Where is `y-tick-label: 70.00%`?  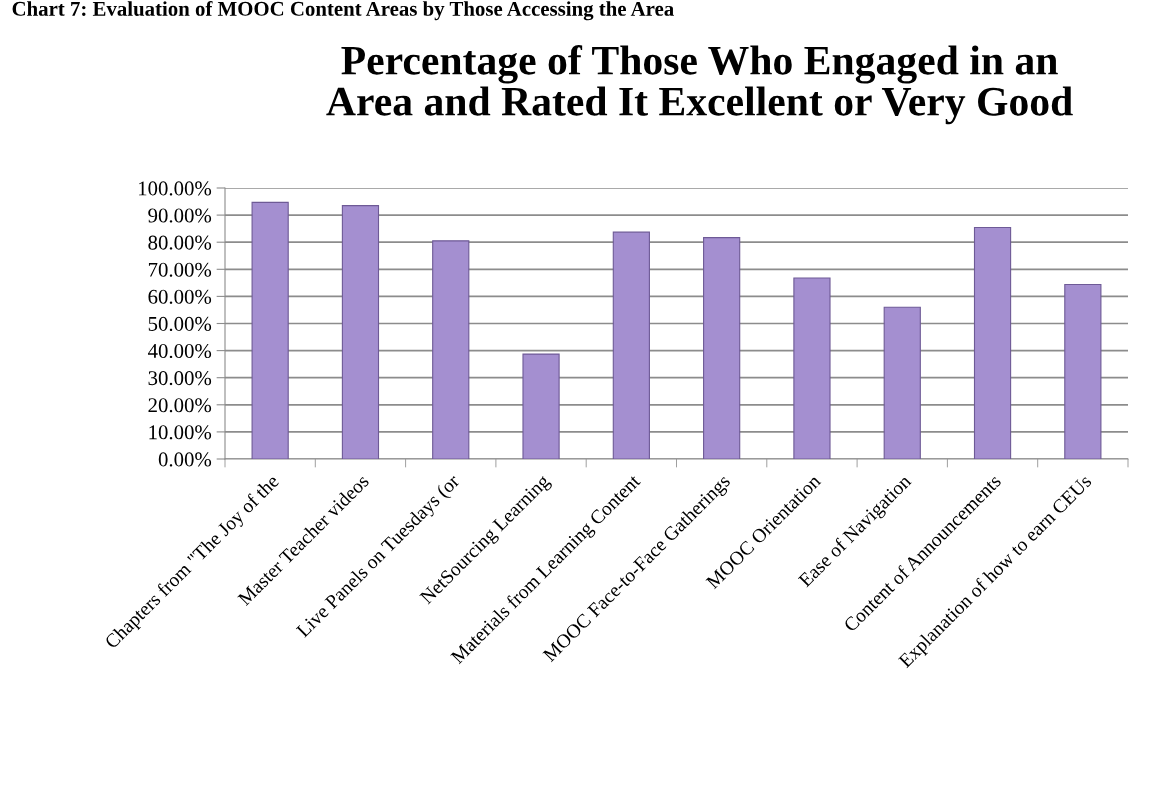 y-tick-label: 70.00% is located at coordinates (180, 269).